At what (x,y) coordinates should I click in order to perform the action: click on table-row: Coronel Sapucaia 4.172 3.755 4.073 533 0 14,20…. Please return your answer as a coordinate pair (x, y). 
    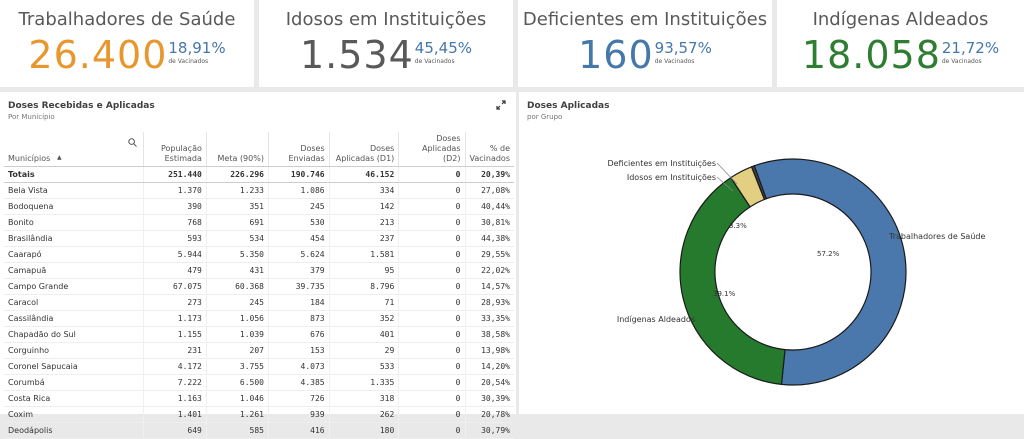
    Looking at the image, I should click on (259, 366).